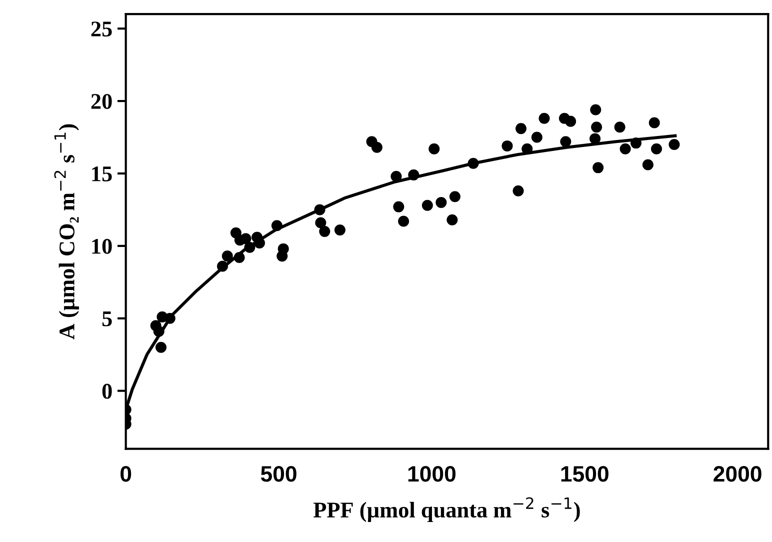 Image resolution: width=772 pixels, height=542 pixels. I want to click on x-axis-title: PPF (µmol quanta m$^{−2}$ s$^{−1}$), so click(446, 509).